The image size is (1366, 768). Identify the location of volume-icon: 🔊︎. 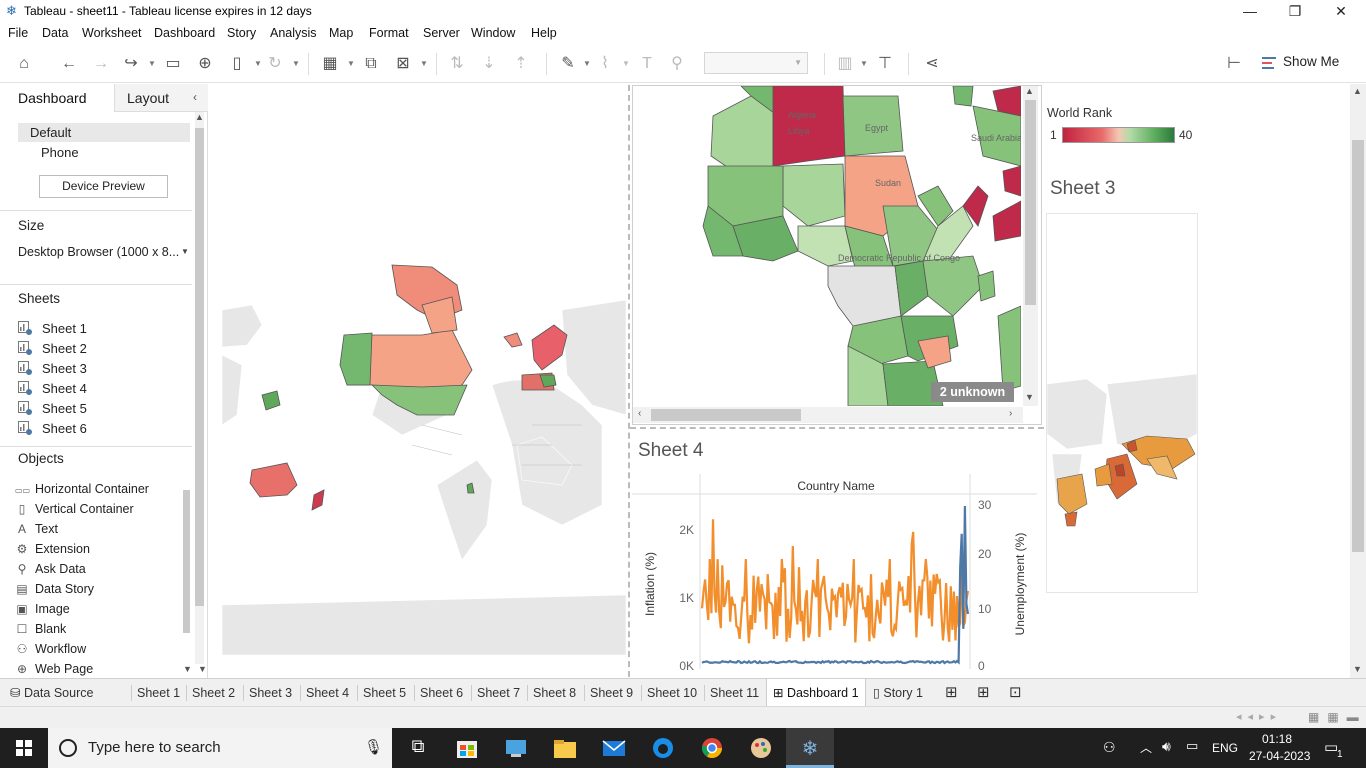
(1166, 746).